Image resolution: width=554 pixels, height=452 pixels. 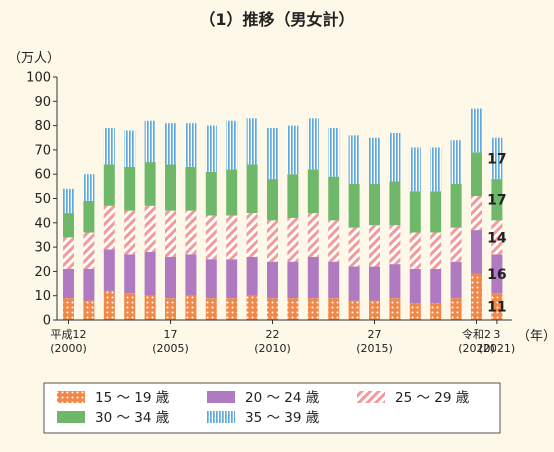 I want to click on y-tick-label: 80, so click(x=42, y=126).